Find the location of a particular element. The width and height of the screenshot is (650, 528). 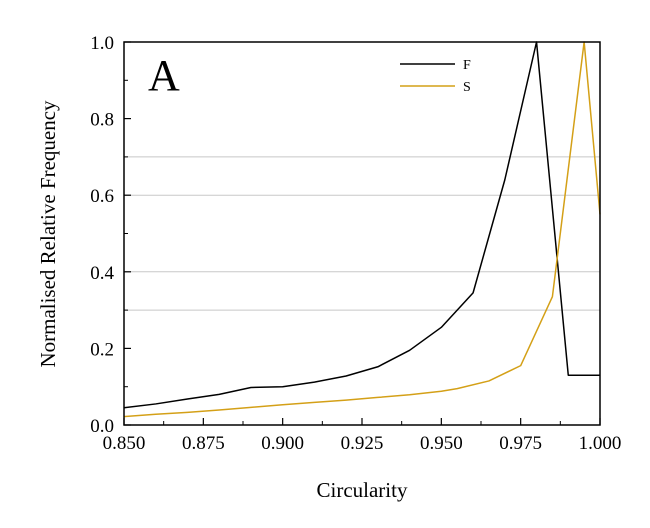

y-axis-title: Normalised Relative Frequency is located at coordinates (48, 234).